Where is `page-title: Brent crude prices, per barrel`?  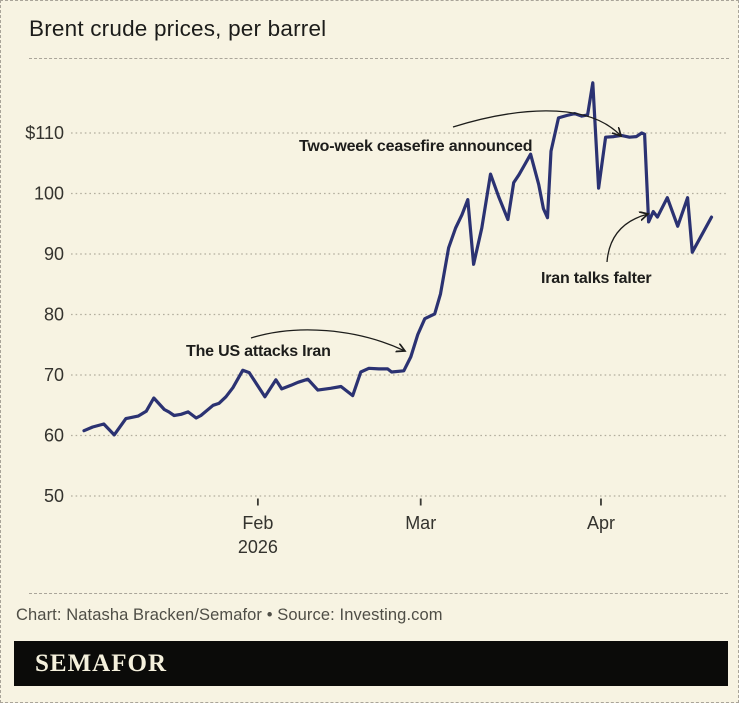 page-title: Brent crude prices, per barrel is located at coordinates (178, 28).